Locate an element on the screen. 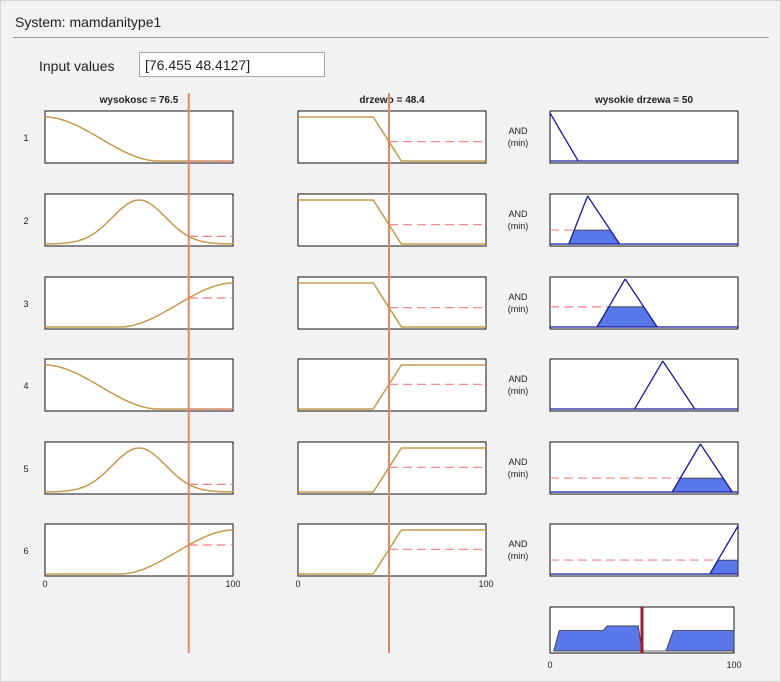  input-values-field is located at coordinates (232, 64).